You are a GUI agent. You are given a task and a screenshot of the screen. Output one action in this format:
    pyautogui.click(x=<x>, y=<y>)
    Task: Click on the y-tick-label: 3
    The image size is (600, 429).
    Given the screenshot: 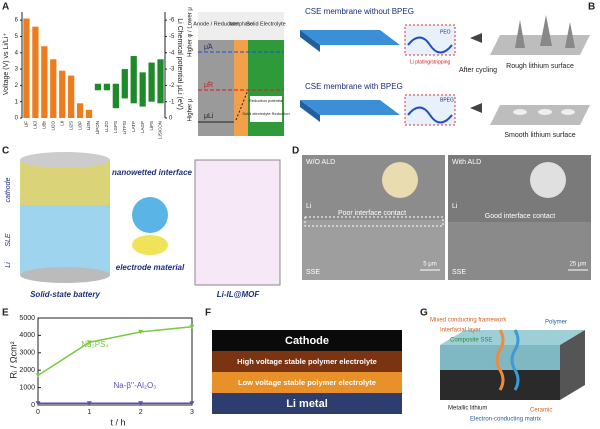 What is the action you would take?
    pyautogui.click(x=17, y=70)
    